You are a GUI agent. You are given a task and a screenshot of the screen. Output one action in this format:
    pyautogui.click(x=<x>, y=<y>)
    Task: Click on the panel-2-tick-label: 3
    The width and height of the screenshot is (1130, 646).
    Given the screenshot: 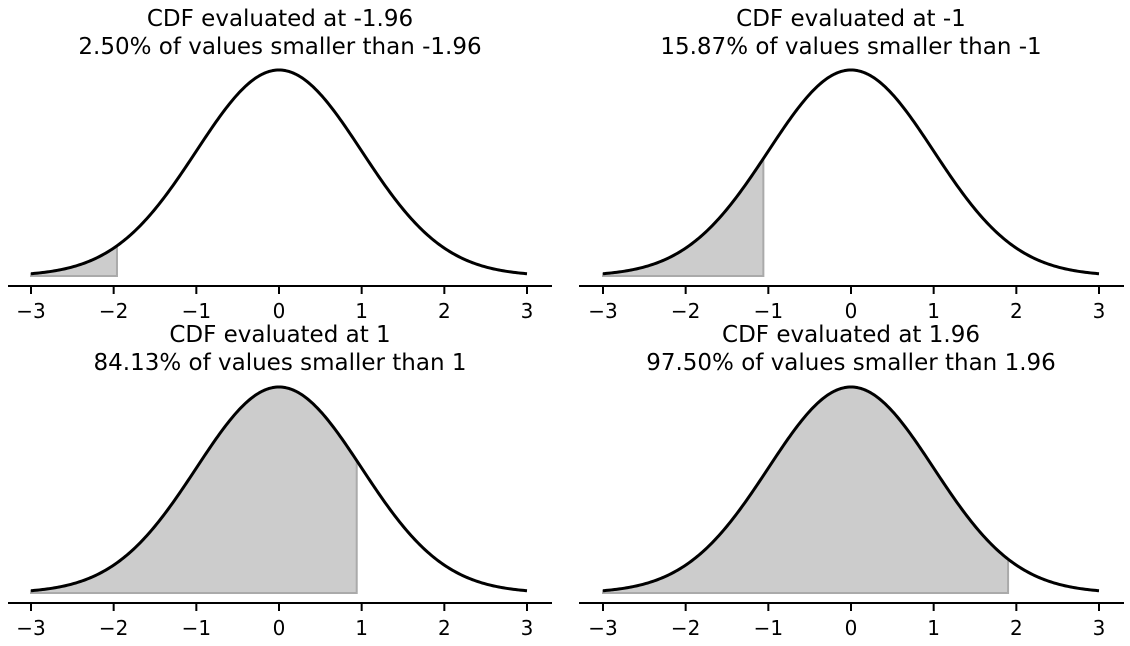 What is the action you would take?
    pyautogui.click(x=1099, y=311)
    